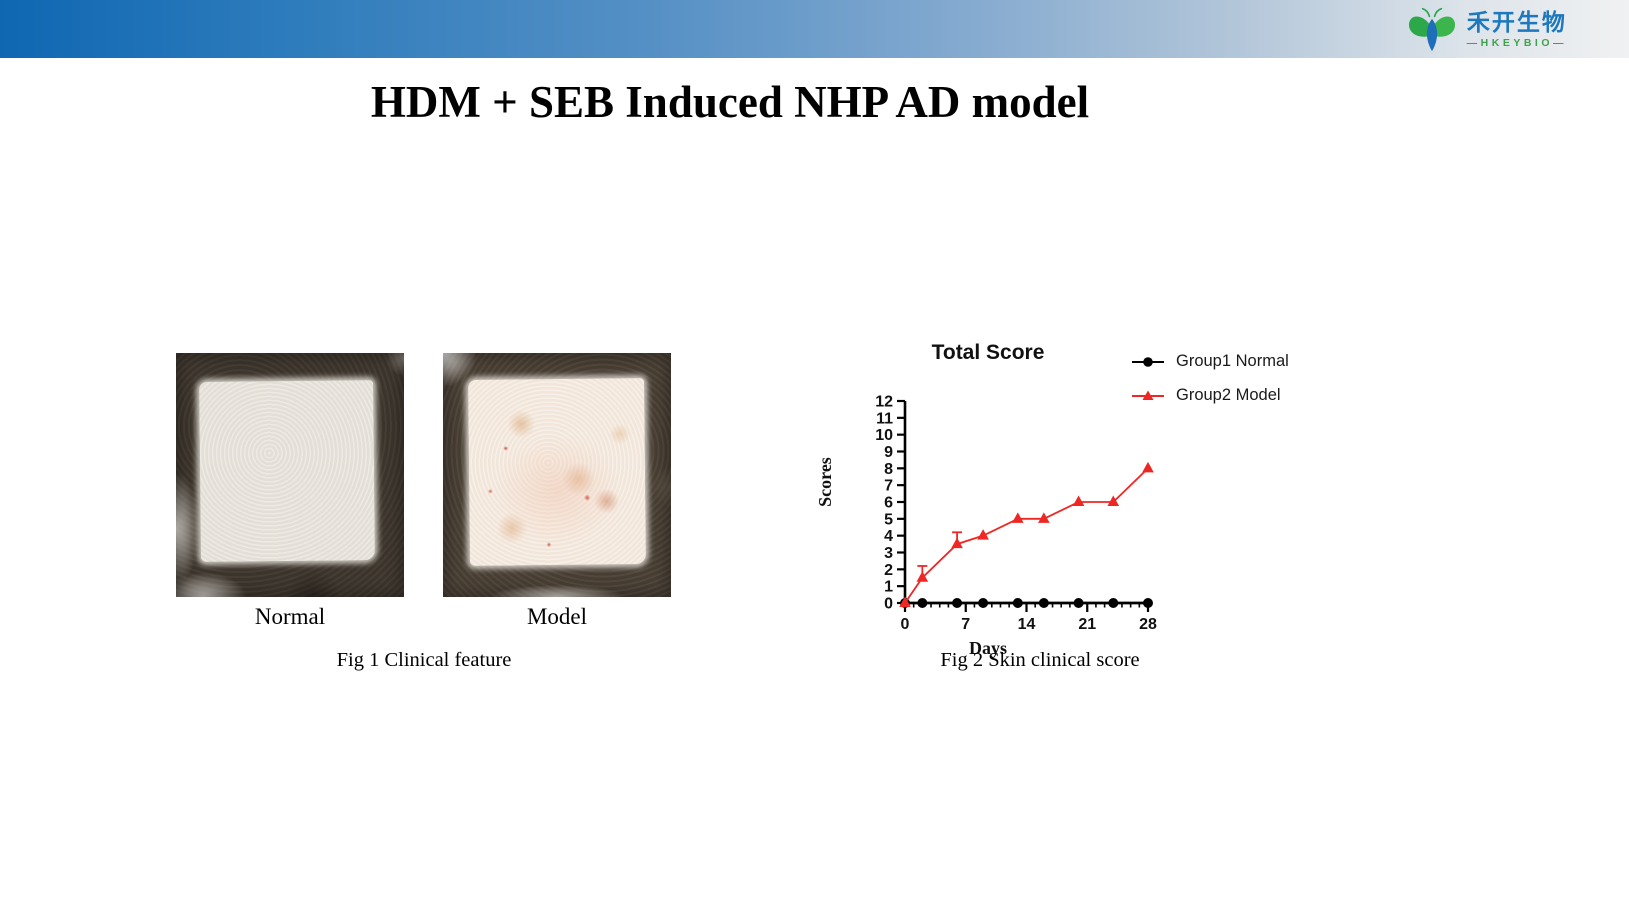 This screenshot has width=1629, height=912. What do you see at coordinates (1148, 624) in the screenshot?
I see `svg-text: 28` at bounding box center [1148, 624].